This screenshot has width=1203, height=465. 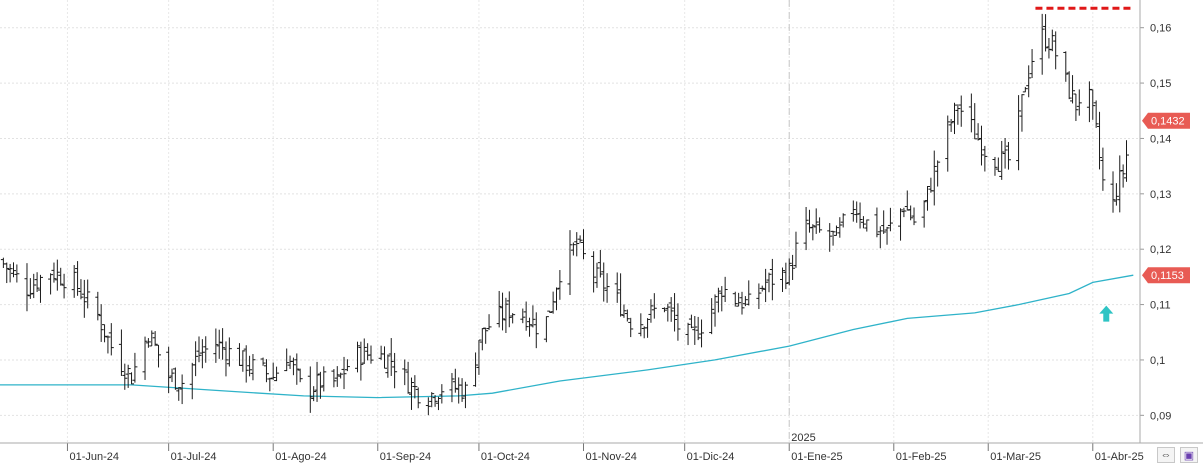 I want to click on y-tick-label: 0,15, so click(x=1160, y=84).